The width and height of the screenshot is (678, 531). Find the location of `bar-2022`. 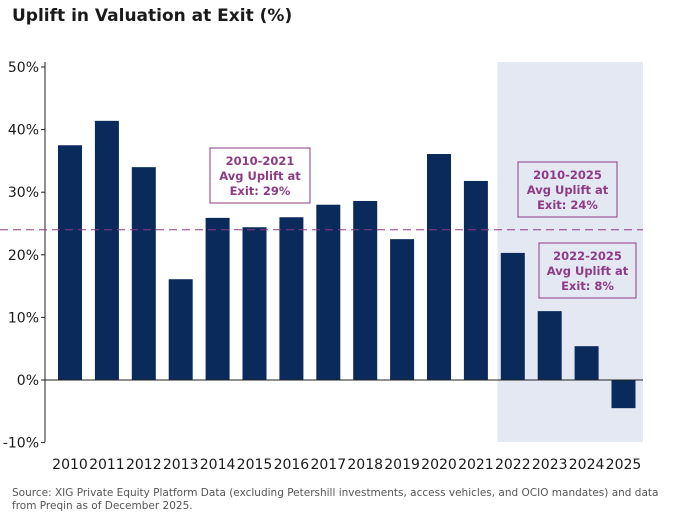

bar-2022 is located at coordinates (512, 316).